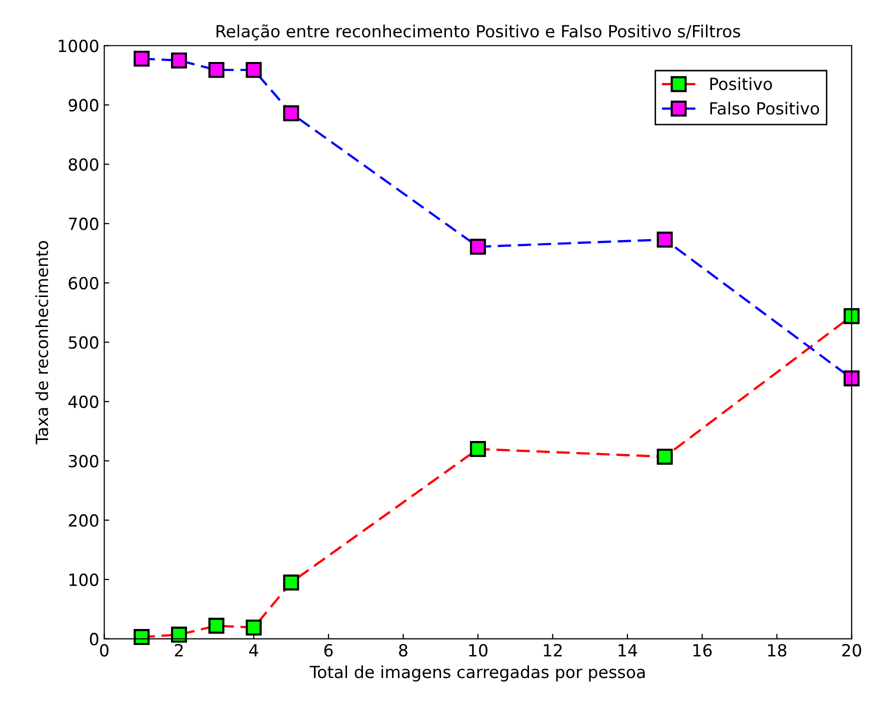 This screenshot has width=869, height=702. What do you see at coordinates (104, 650) in the screenshot?
I see `x-tick-label: 0` at bounding box center [104, 650].